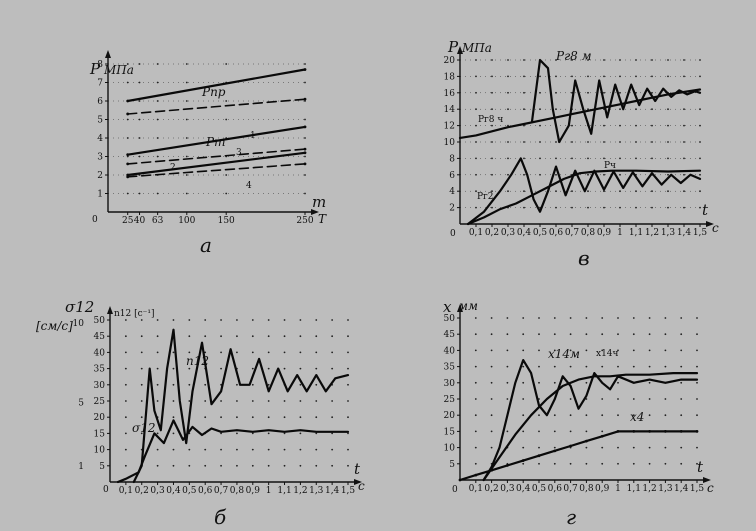 Image resolution: width=756 pixels, height=531 pixels. What do you see at coordinates (357, 469) in the screenshot?
I see `panel-b-xlabel: t` at bounding box center [357, 469].